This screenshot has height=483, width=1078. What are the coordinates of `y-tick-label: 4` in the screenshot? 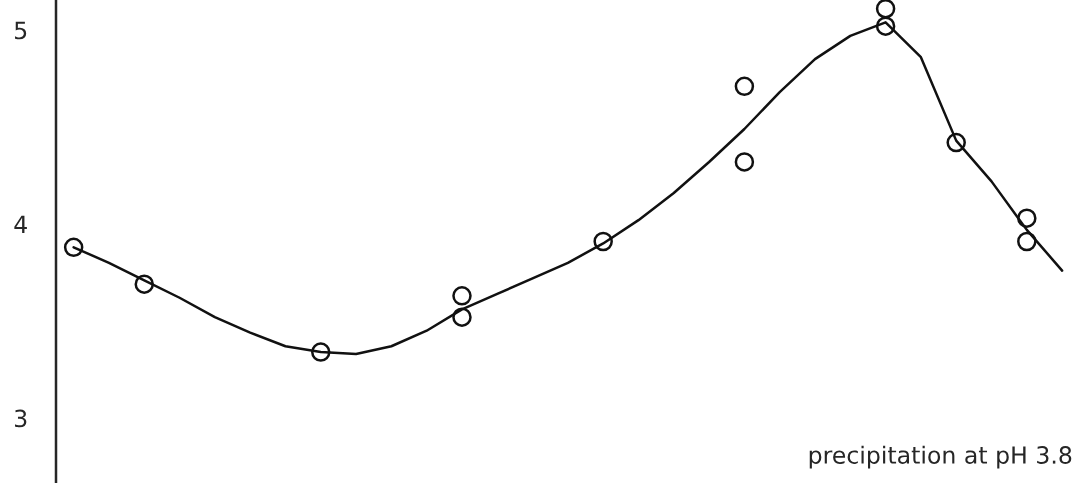 It's located at (20, 224).